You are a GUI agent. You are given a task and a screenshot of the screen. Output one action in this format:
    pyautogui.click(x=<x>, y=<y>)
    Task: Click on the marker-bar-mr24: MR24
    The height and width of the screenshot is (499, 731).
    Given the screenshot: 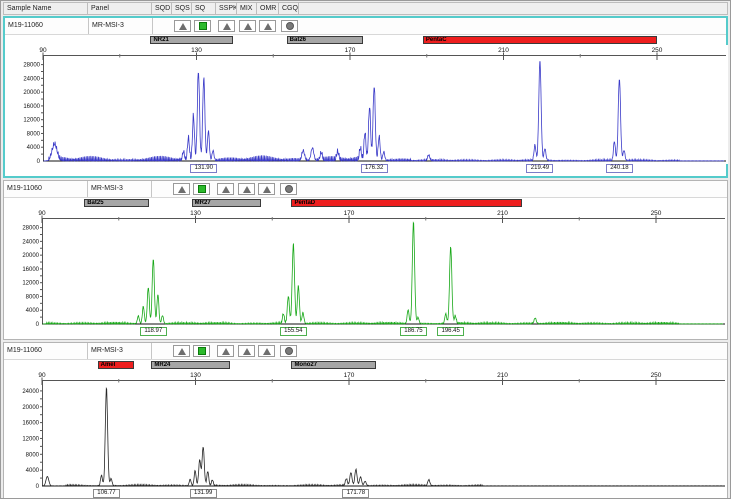 What is the action you would take?
    pyautogui.click(x=191, y=365)
    